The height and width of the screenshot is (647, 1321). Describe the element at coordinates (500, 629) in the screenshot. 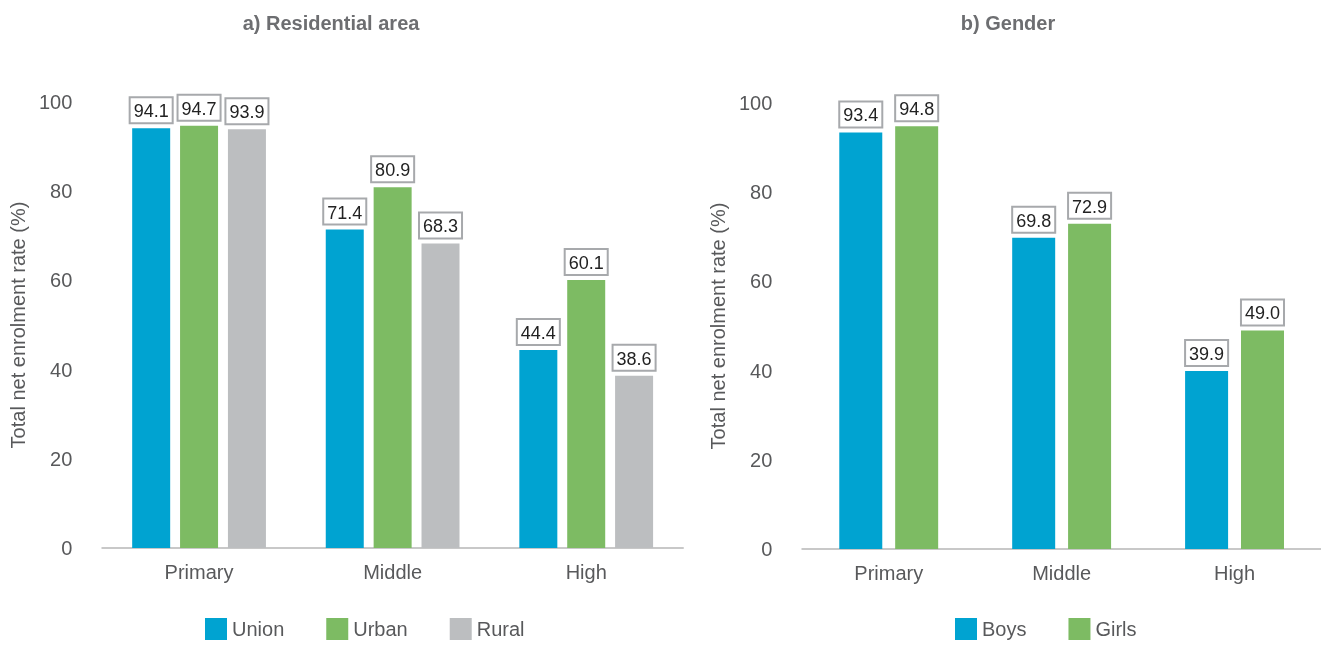

I see `legend-label: Rural` at that location.